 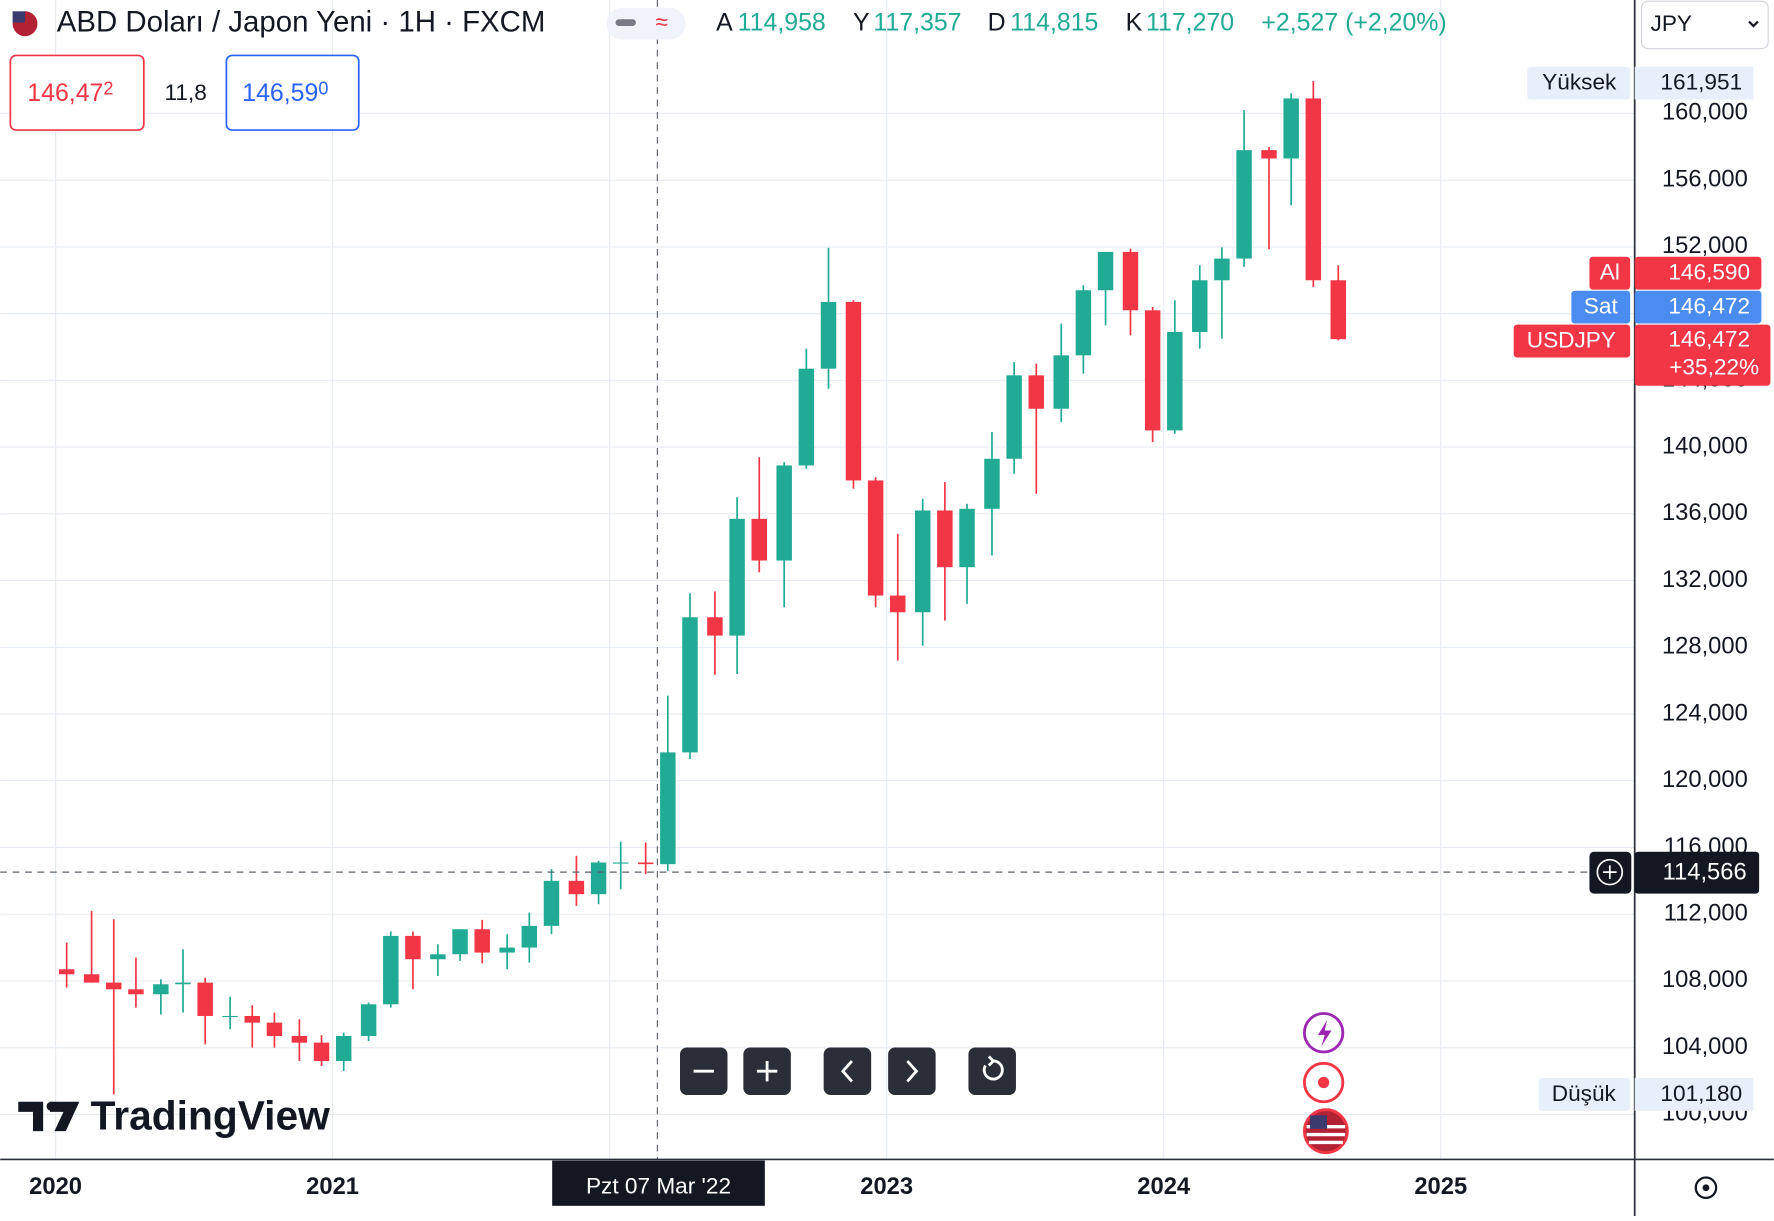 I want to click on x-tick-label: 2023, so click(x=886, y=1186).